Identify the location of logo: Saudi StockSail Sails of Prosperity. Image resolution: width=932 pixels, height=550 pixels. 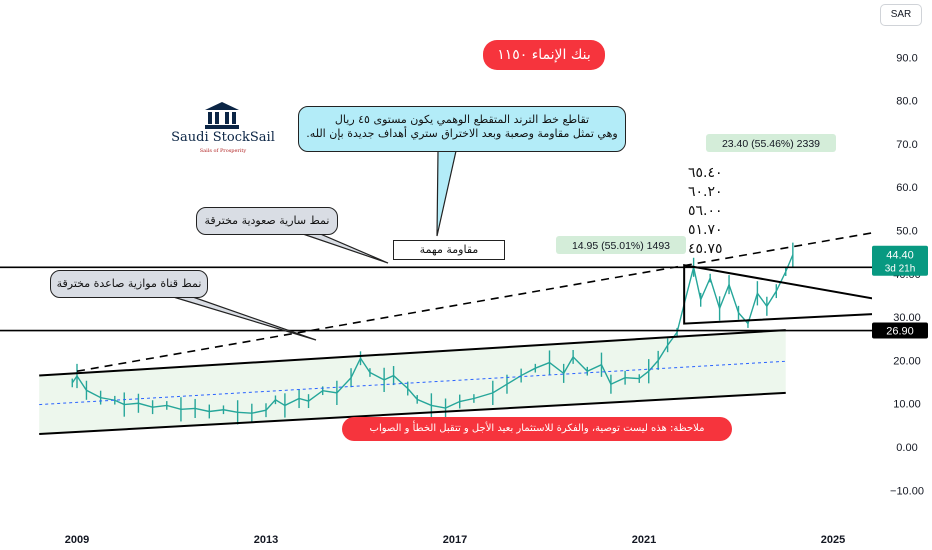
(223, 130).